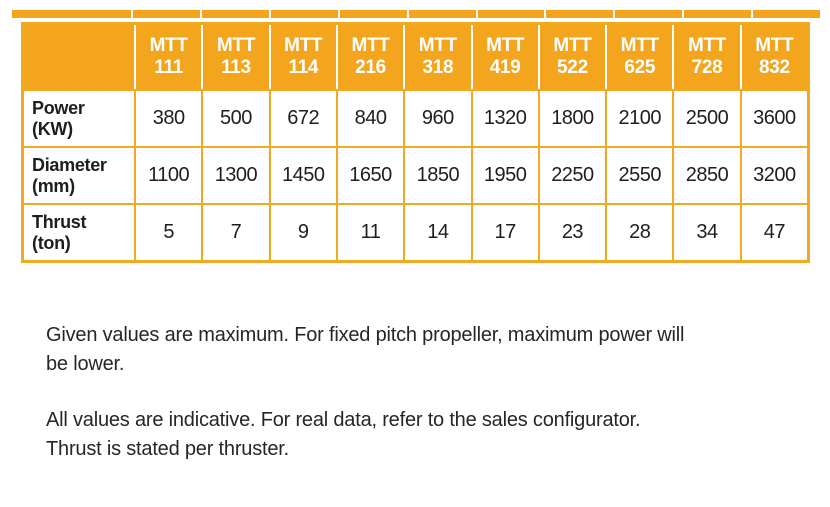 The image size is (830, 507). Describe the element at coordinates (235, 231) in the screenshot. I see `value-cell: 7` at that location.